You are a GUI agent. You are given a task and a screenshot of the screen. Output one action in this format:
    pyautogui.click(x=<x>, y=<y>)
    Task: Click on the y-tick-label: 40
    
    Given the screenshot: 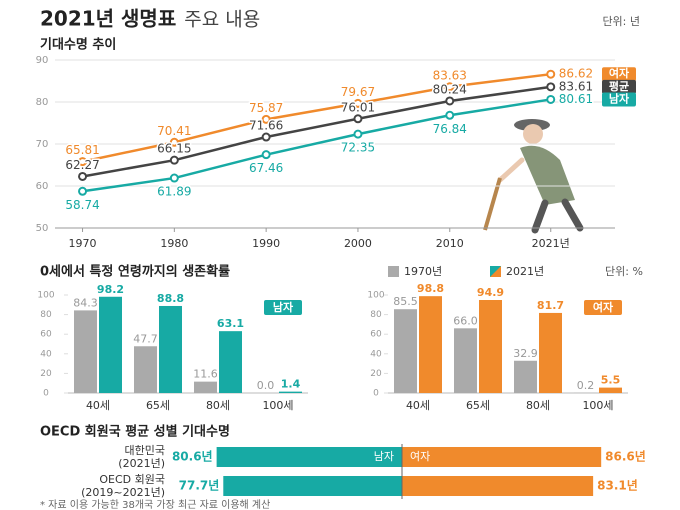 What is the action you would take?
    pyautogui.click(x=376, y=354)
    